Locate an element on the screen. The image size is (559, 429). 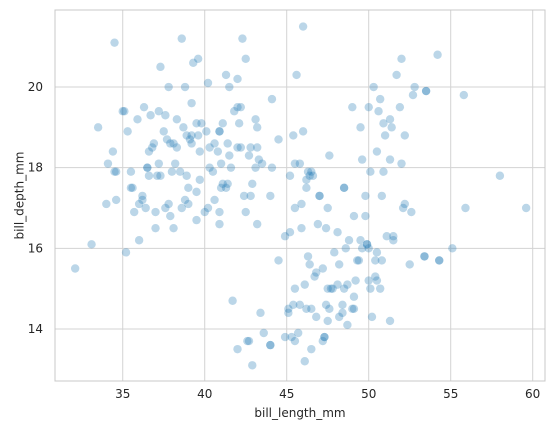
y-tick-label: 18 is located at coordinates (35, 168).